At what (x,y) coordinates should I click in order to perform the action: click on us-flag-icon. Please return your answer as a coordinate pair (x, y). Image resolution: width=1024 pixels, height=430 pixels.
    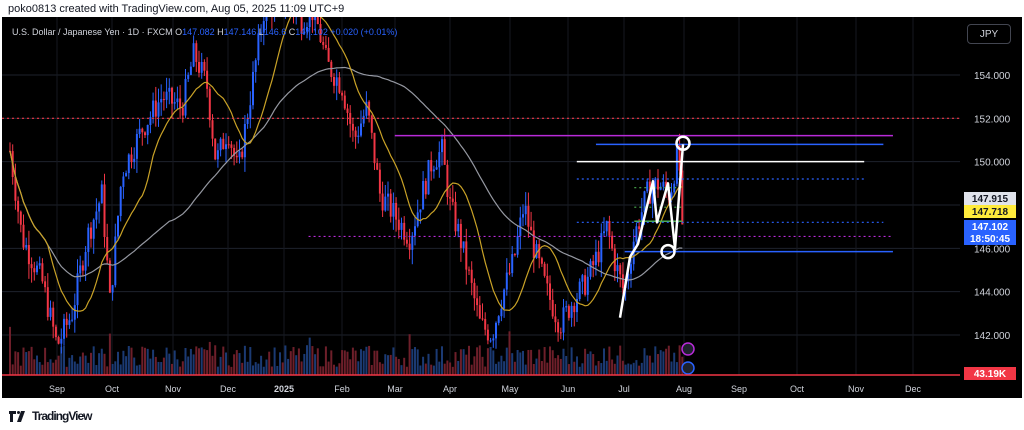
    Looking at the image, I should click on (688, 368).